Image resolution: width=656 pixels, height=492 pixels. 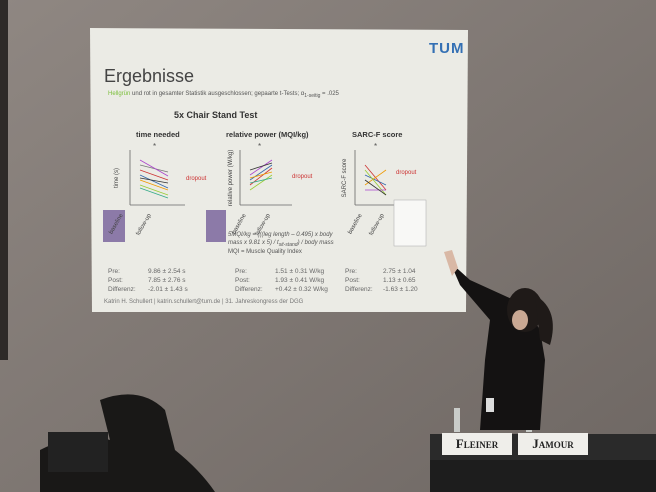 I want to click on stats-value: +0.42 ± 0.32 W/kg, so click(x=301, y=289).